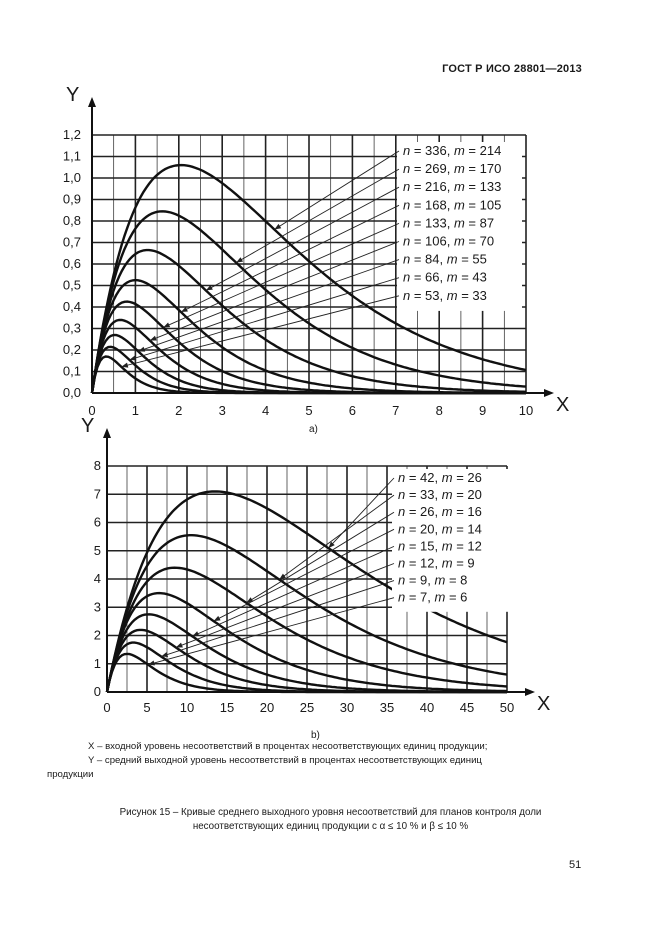  Describe the element at coordinates (507, 707) in the screenshot. I see `x-tick-label: 50` at that location.